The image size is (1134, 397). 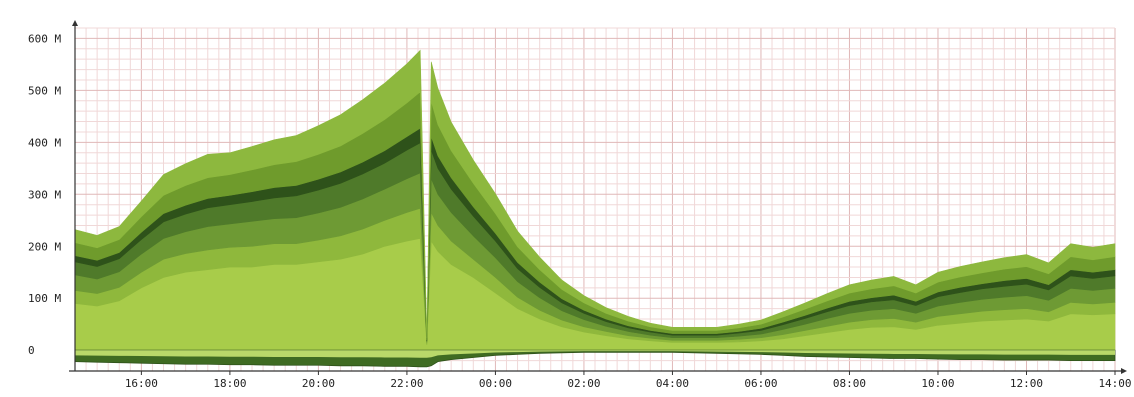 What do you see at coordinates (1114, 383) in the screenshot?
I see `x-tick-label: 14:00` at bounding box center [1114, 383].